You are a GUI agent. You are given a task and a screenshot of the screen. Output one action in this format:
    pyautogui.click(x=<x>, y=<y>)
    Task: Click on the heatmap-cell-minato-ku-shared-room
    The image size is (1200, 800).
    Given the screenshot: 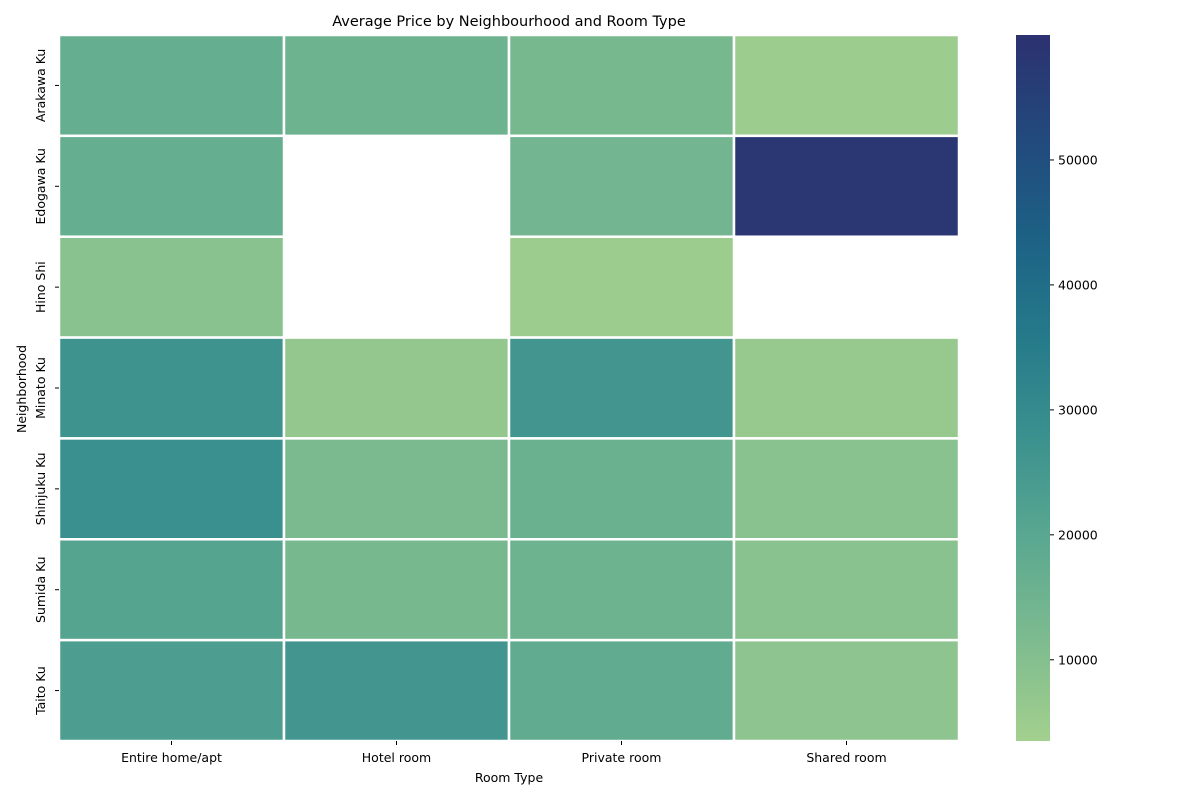 What is the action you would take?
    pyautogui.click(x=846, y=388)
    